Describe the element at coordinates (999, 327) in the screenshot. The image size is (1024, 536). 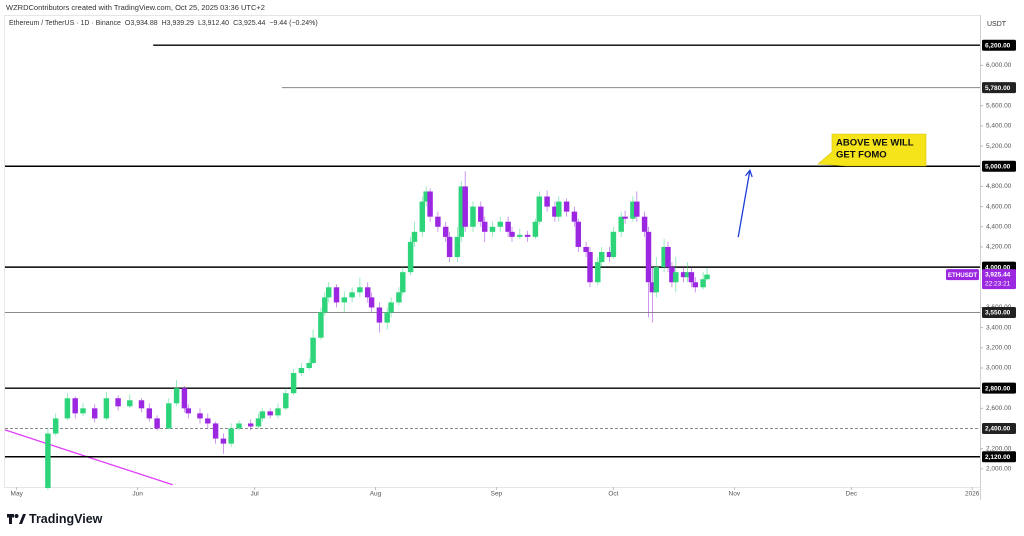
I see `y-tick-label: 3,400.00` at that location.